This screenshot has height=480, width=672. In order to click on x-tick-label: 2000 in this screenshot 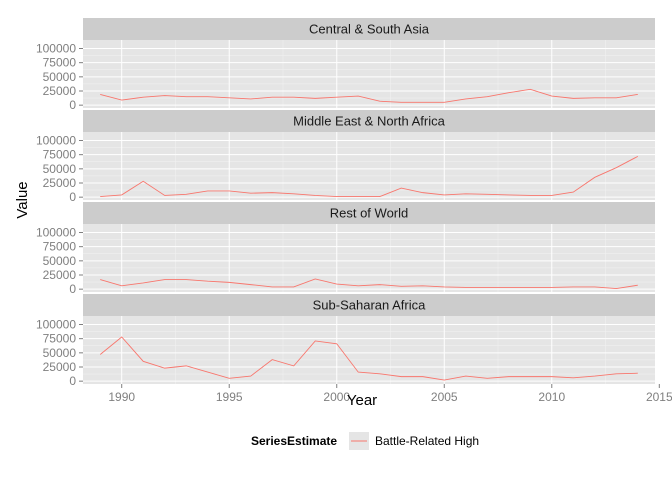, I will do `click(336, 397)`.